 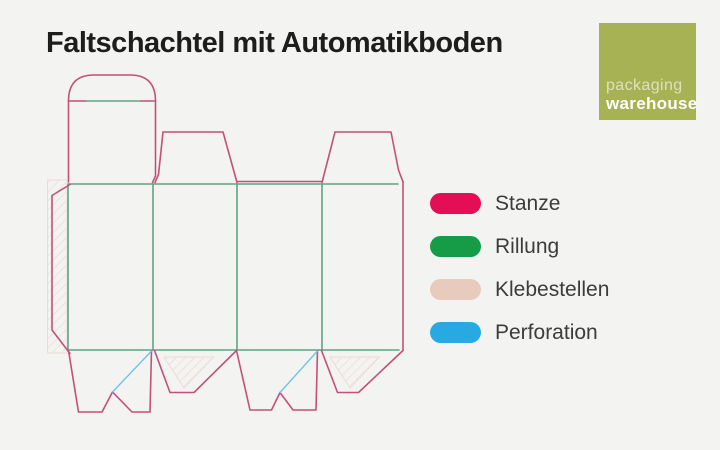 What do you see at coordinates (455, 332) in the screenshot?
I see `legend-swatch-perforation` at bounding box center [455, 332].